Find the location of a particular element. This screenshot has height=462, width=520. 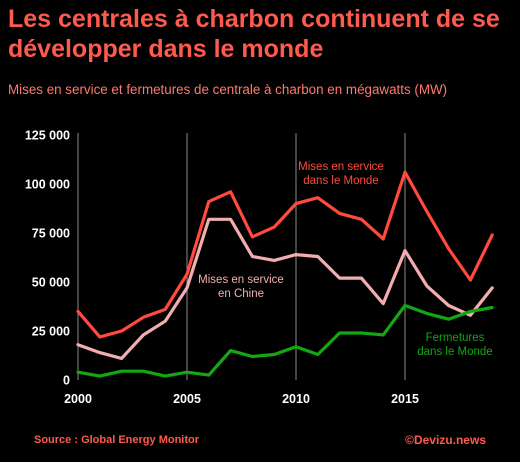

x-tick-label: 2000 is located at coordinates (78, 399).